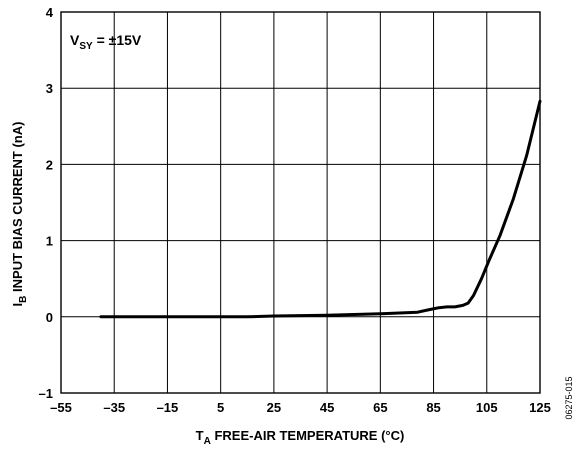  I want to click on x-tick-label: 85, so click(433, 407).